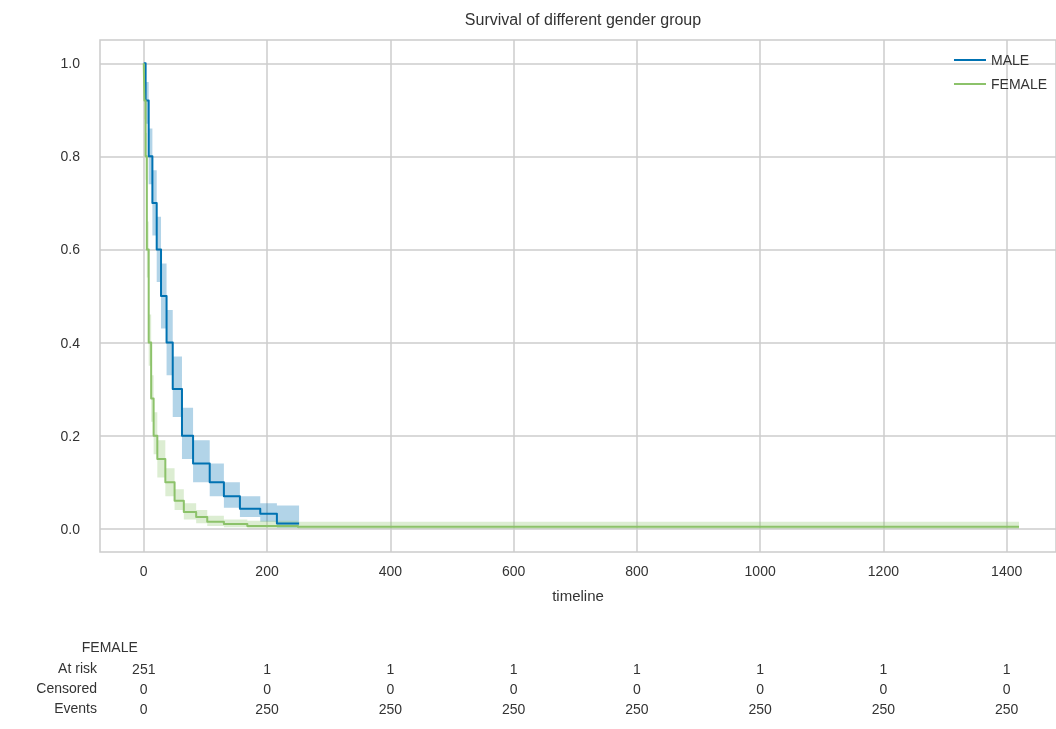  I want to click on x-tick-label: 1400, so click(1007, 571).